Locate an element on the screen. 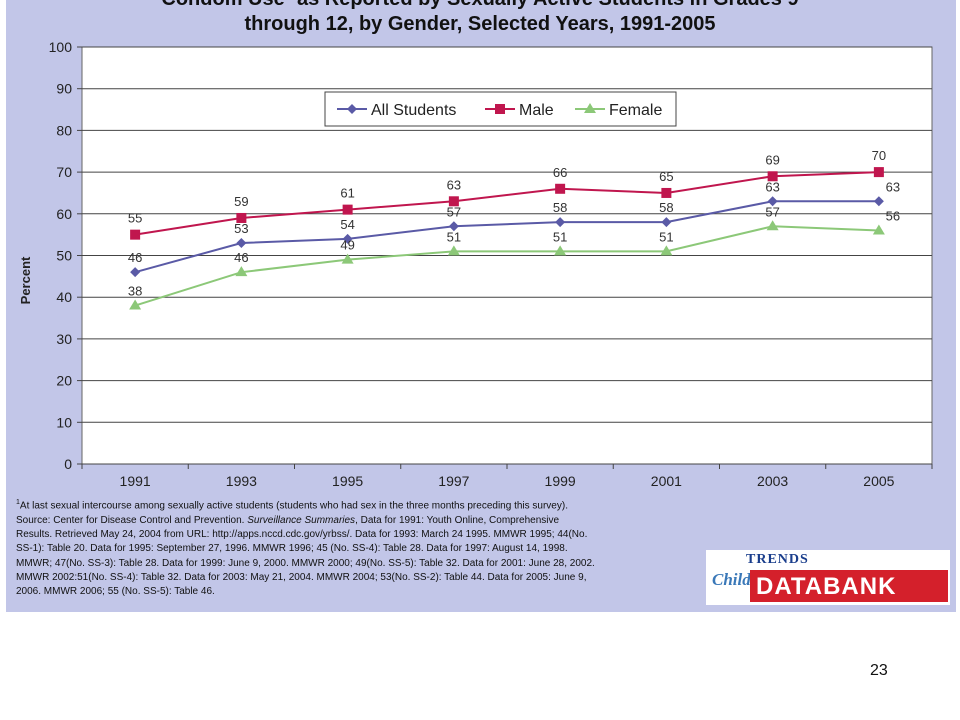 The width and height of the screenshot is (960, 720). data-label: 54 is located at coordinates (347, 224).